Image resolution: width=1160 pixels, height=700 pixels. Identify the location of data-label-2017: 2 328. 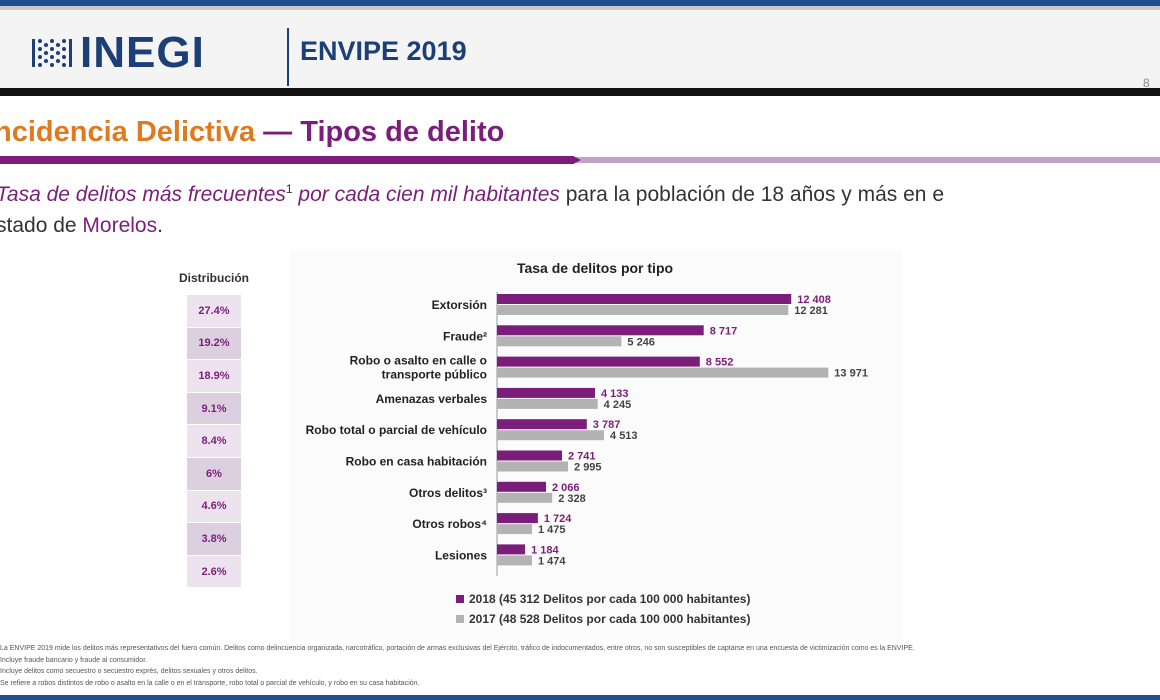
(572, 499).